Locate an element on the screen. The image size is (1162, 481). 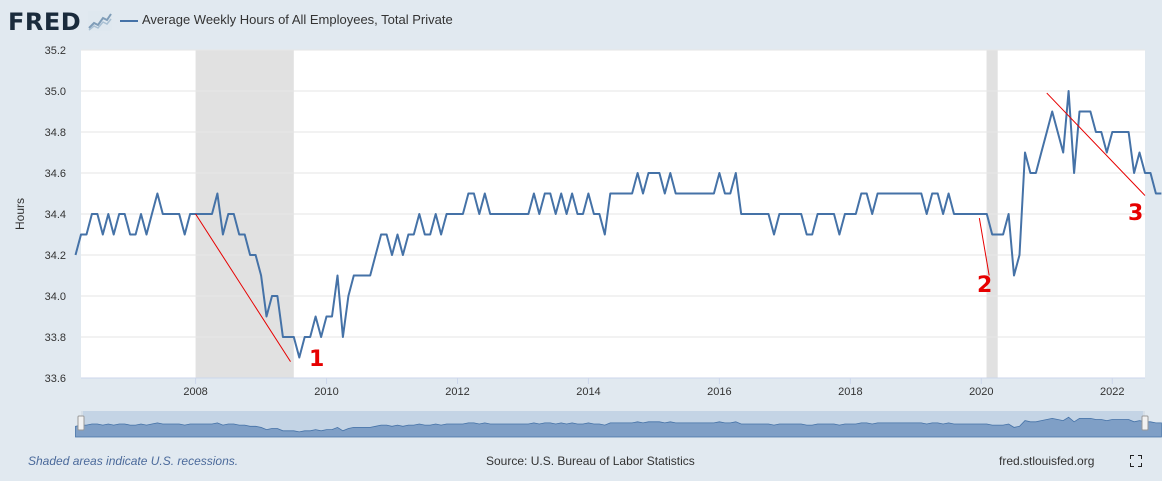
site-link: fred.stlouisfed.org is located at coordinates (1047, 461).